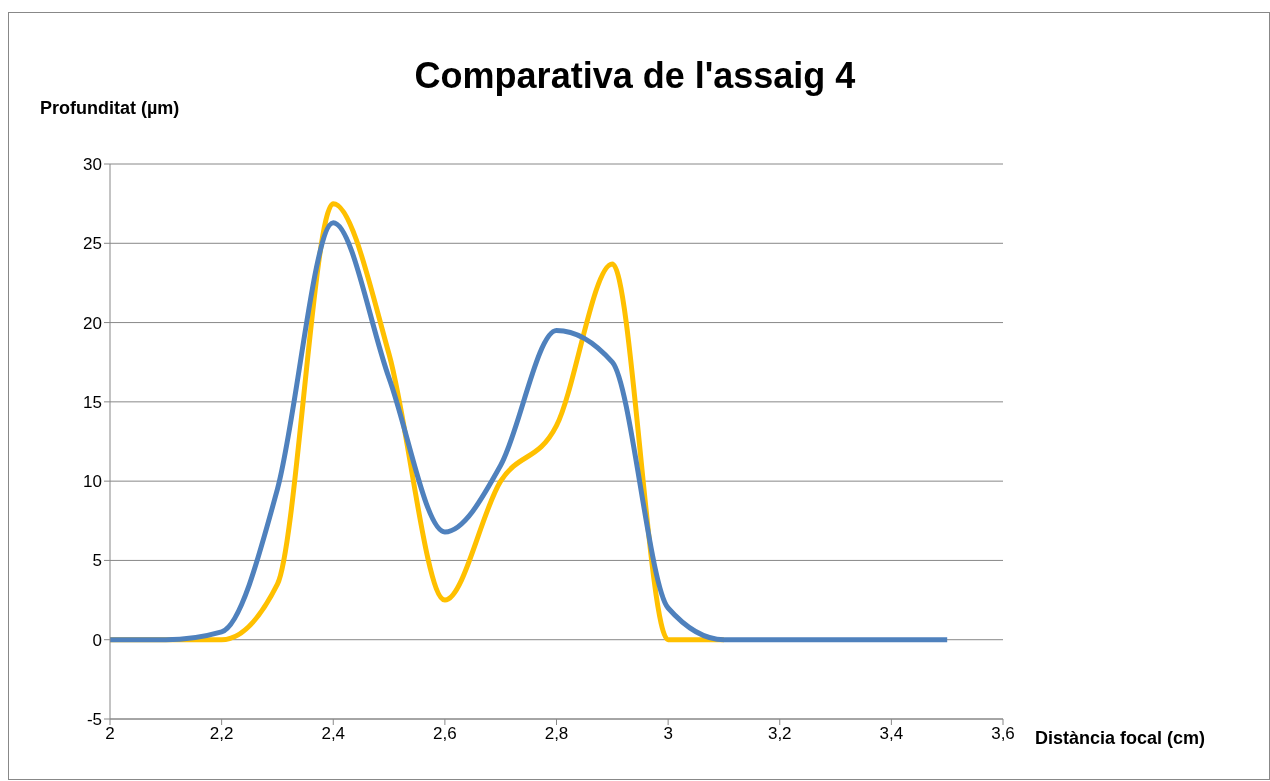 The image size is (1270, 781). What do you see at coordinates (668, 734) in the screenshot?
I see `x-tick-label: 3` at bounding box center [668, 734].